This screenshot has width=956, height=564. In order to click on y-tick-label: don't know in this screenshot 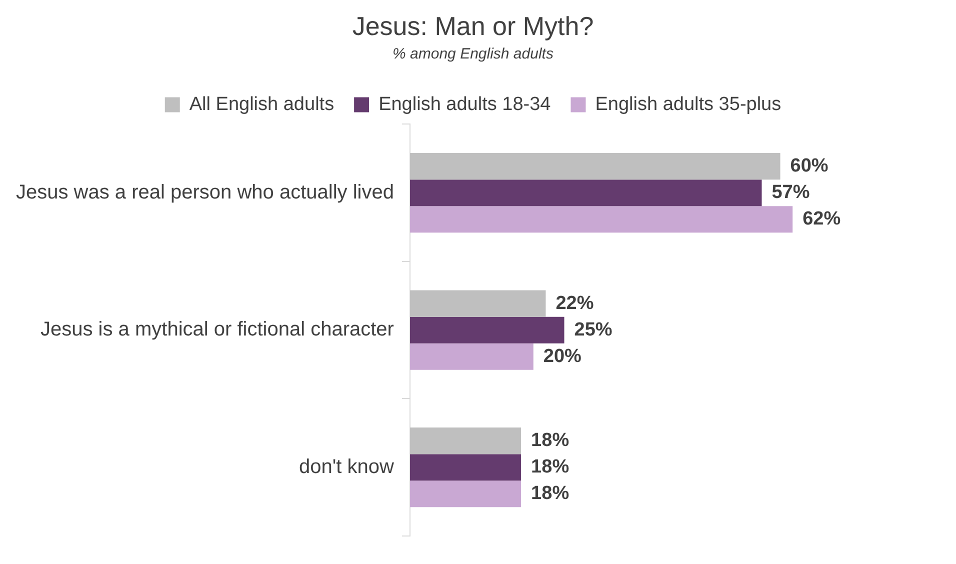, I will do `click(346, 467)`.